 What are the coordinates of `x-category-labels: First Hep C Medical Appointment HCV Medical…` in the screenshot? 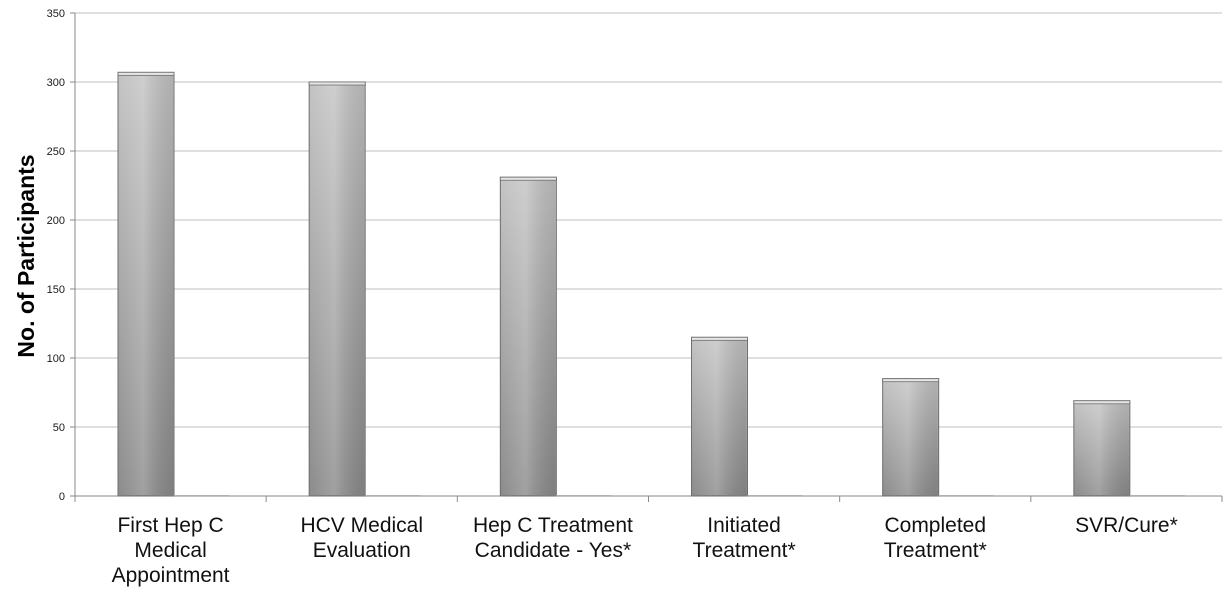 It's located at (645, 550).